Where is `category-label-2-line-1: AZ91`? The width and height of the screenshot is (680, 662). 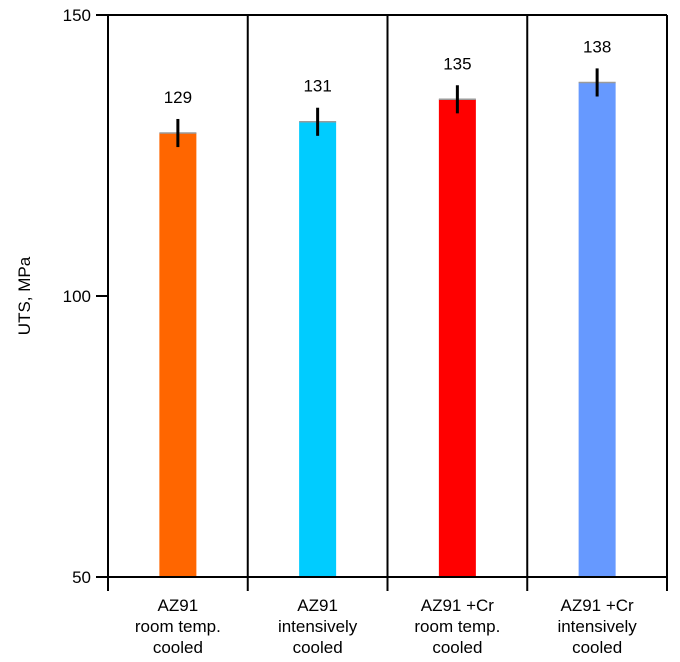 category-label-2-line-1: AZ91 is located at coordinates (317, 605).